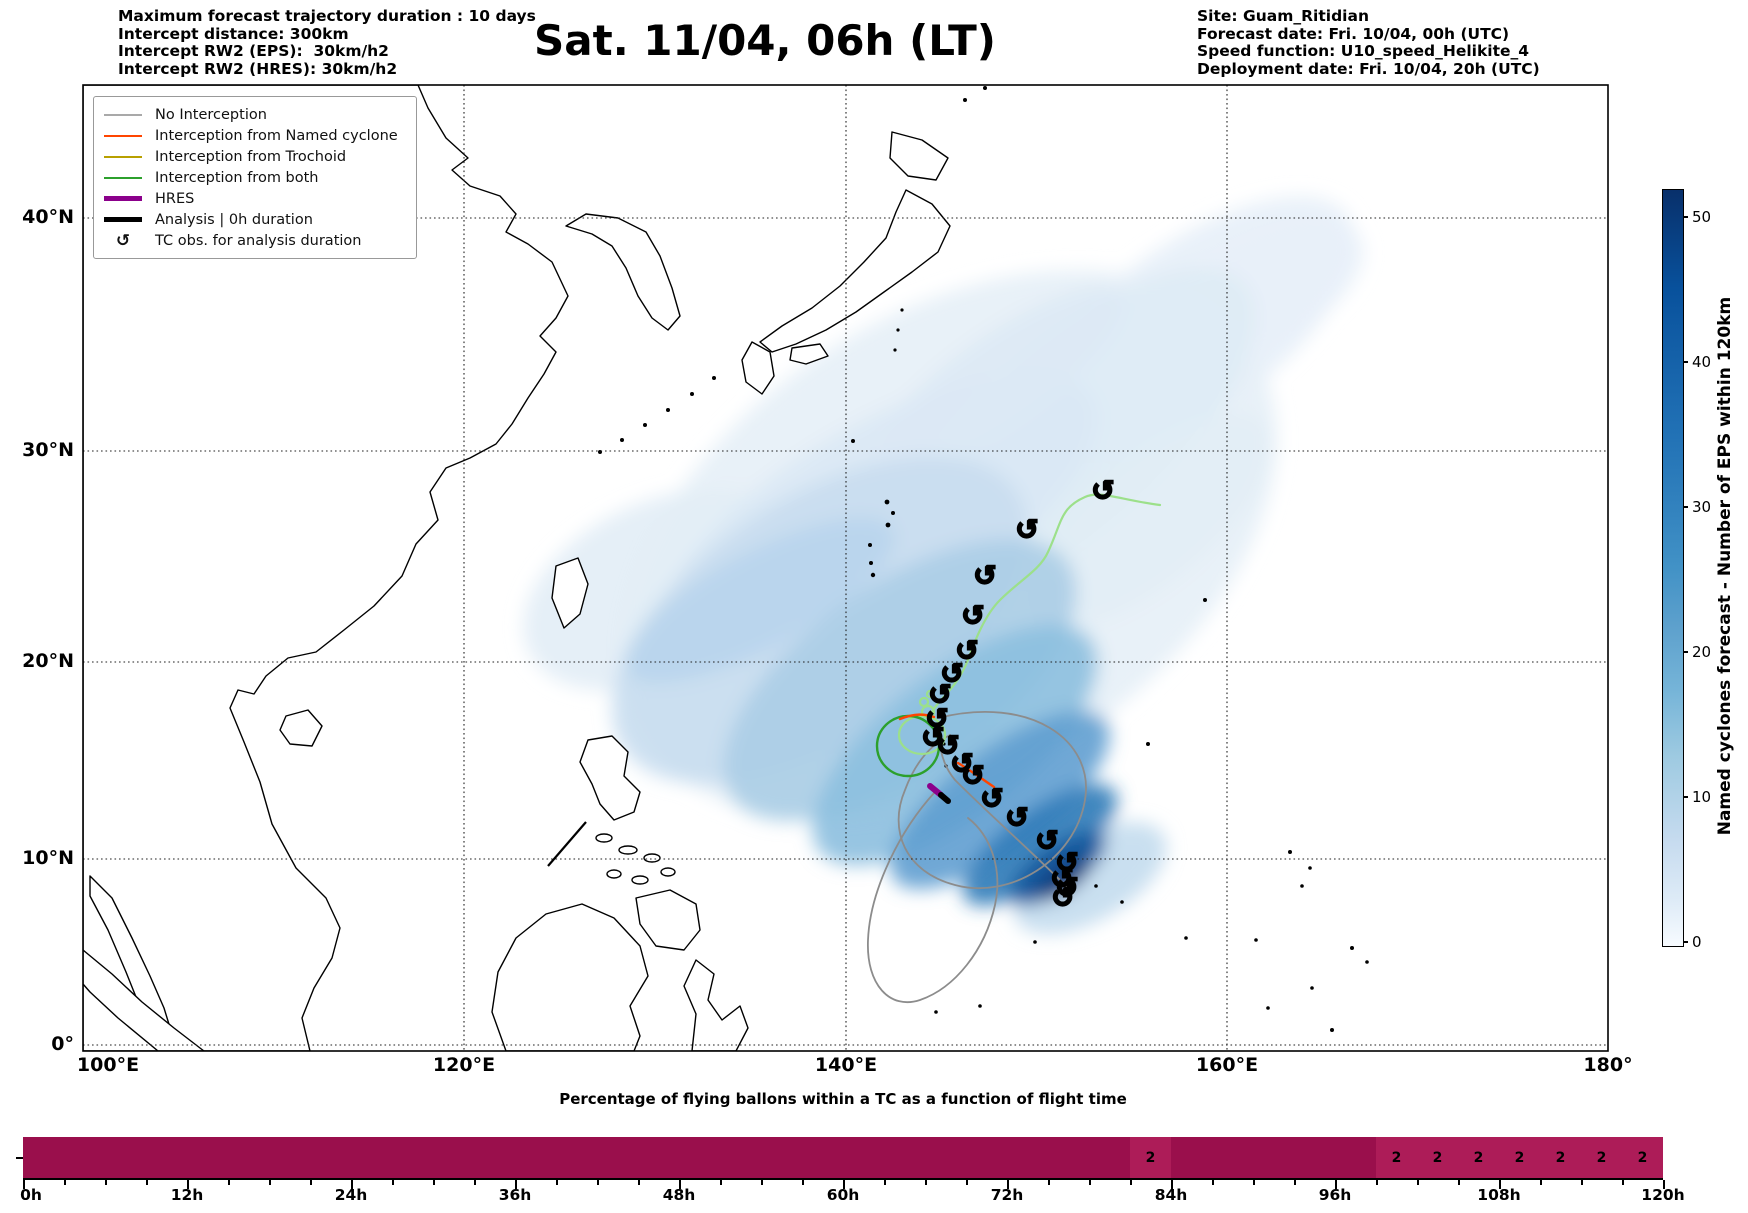 The width and height of the screenshot is (1748, 1213). I want to click on strip-tick-label: 72h, so click(1007, 1195).